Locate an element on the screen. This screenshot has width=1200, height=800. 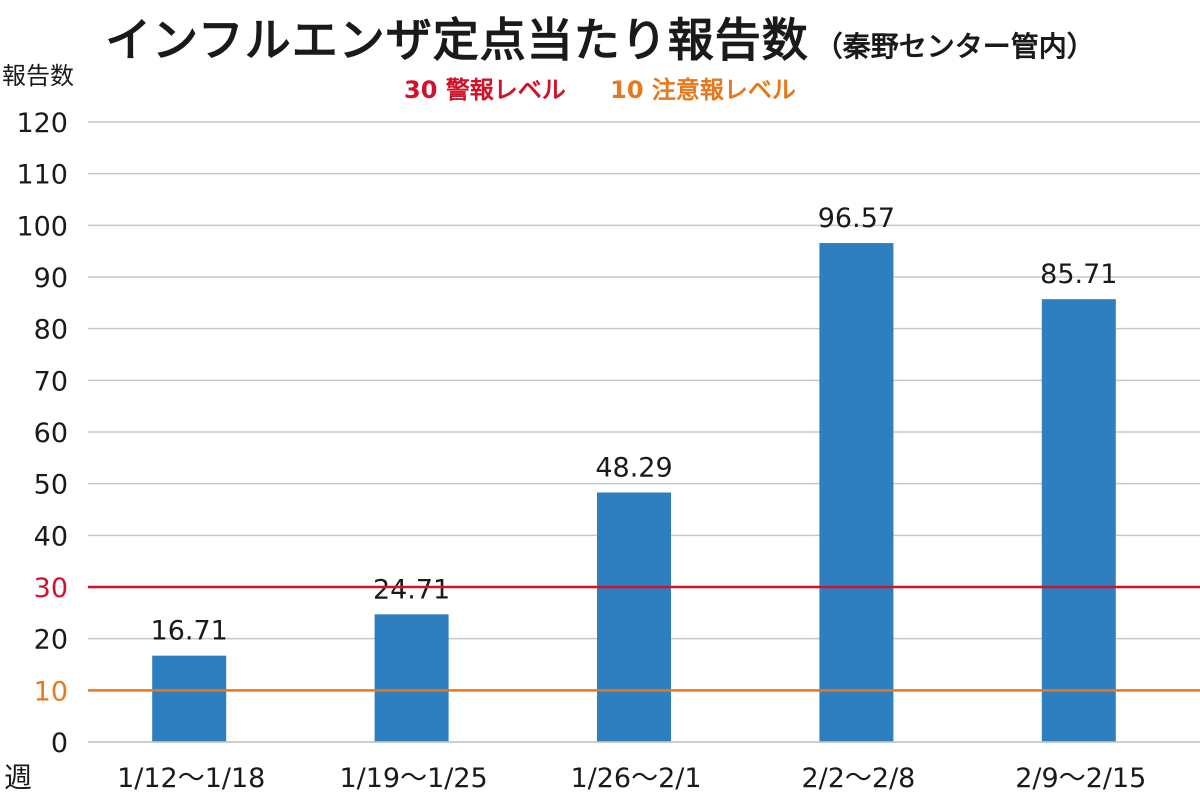
y-axis-label: 報告数 is located at coordinates (38, 76).